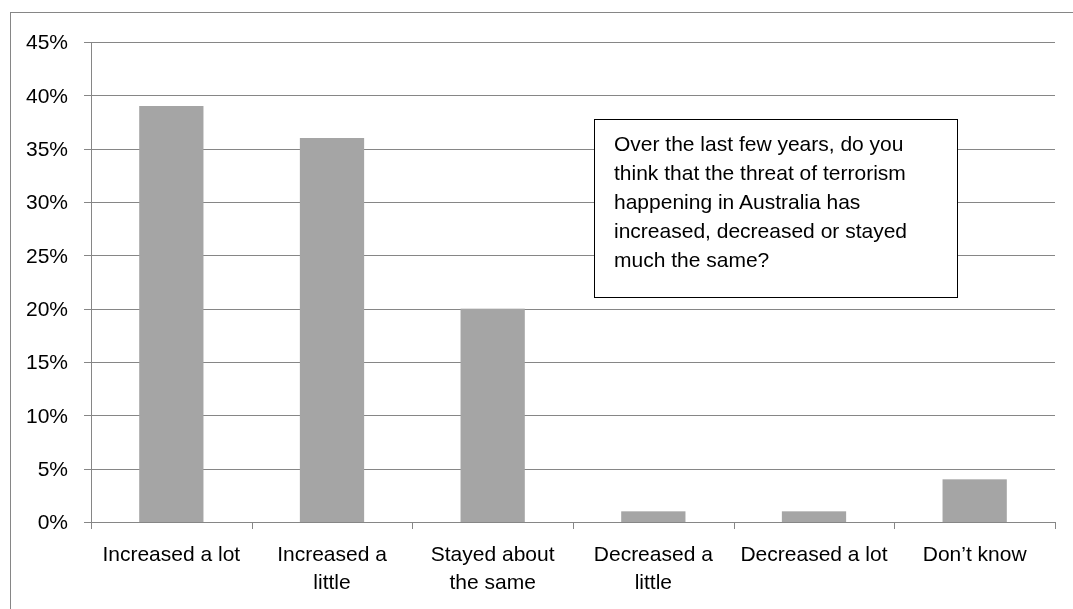 This screenshot has height=609, width=1073. What do you see at coordinates (46, 309) in the screenshot?
I see `y-tick-label: 20%` at bounding box center [46, 309].